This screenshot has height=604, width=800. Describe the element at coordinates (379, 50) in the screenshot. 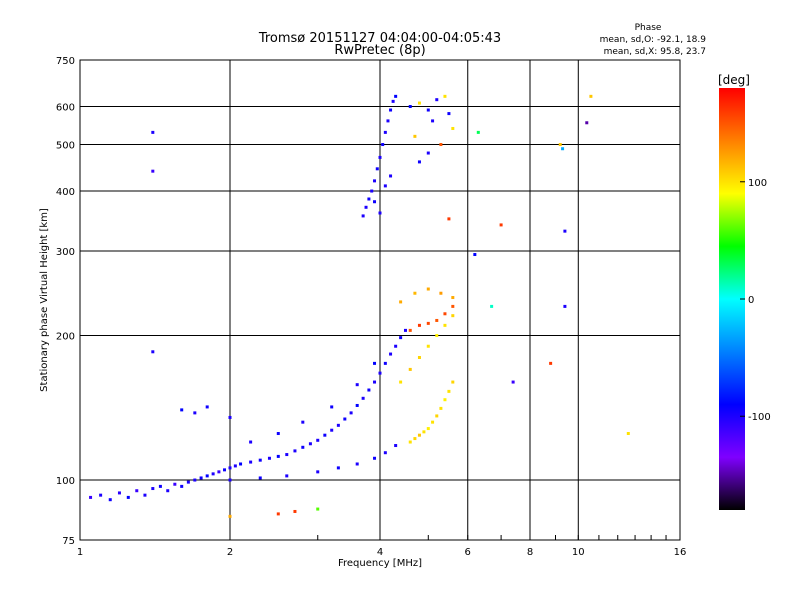

I see `chart-subtitle: RwPretec (8p)` at that location.